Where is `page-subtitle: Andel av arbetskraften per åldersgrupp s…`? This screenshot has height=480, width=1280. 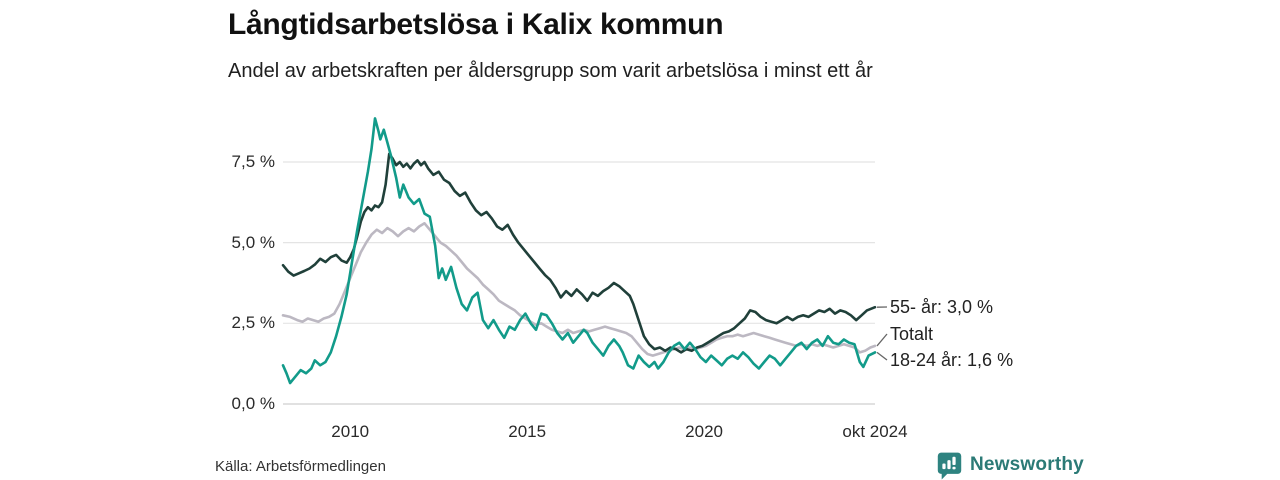
page-subtitle: Andel av arbetskraften per åldersgrupp s… is located at coordinates (550, 71).